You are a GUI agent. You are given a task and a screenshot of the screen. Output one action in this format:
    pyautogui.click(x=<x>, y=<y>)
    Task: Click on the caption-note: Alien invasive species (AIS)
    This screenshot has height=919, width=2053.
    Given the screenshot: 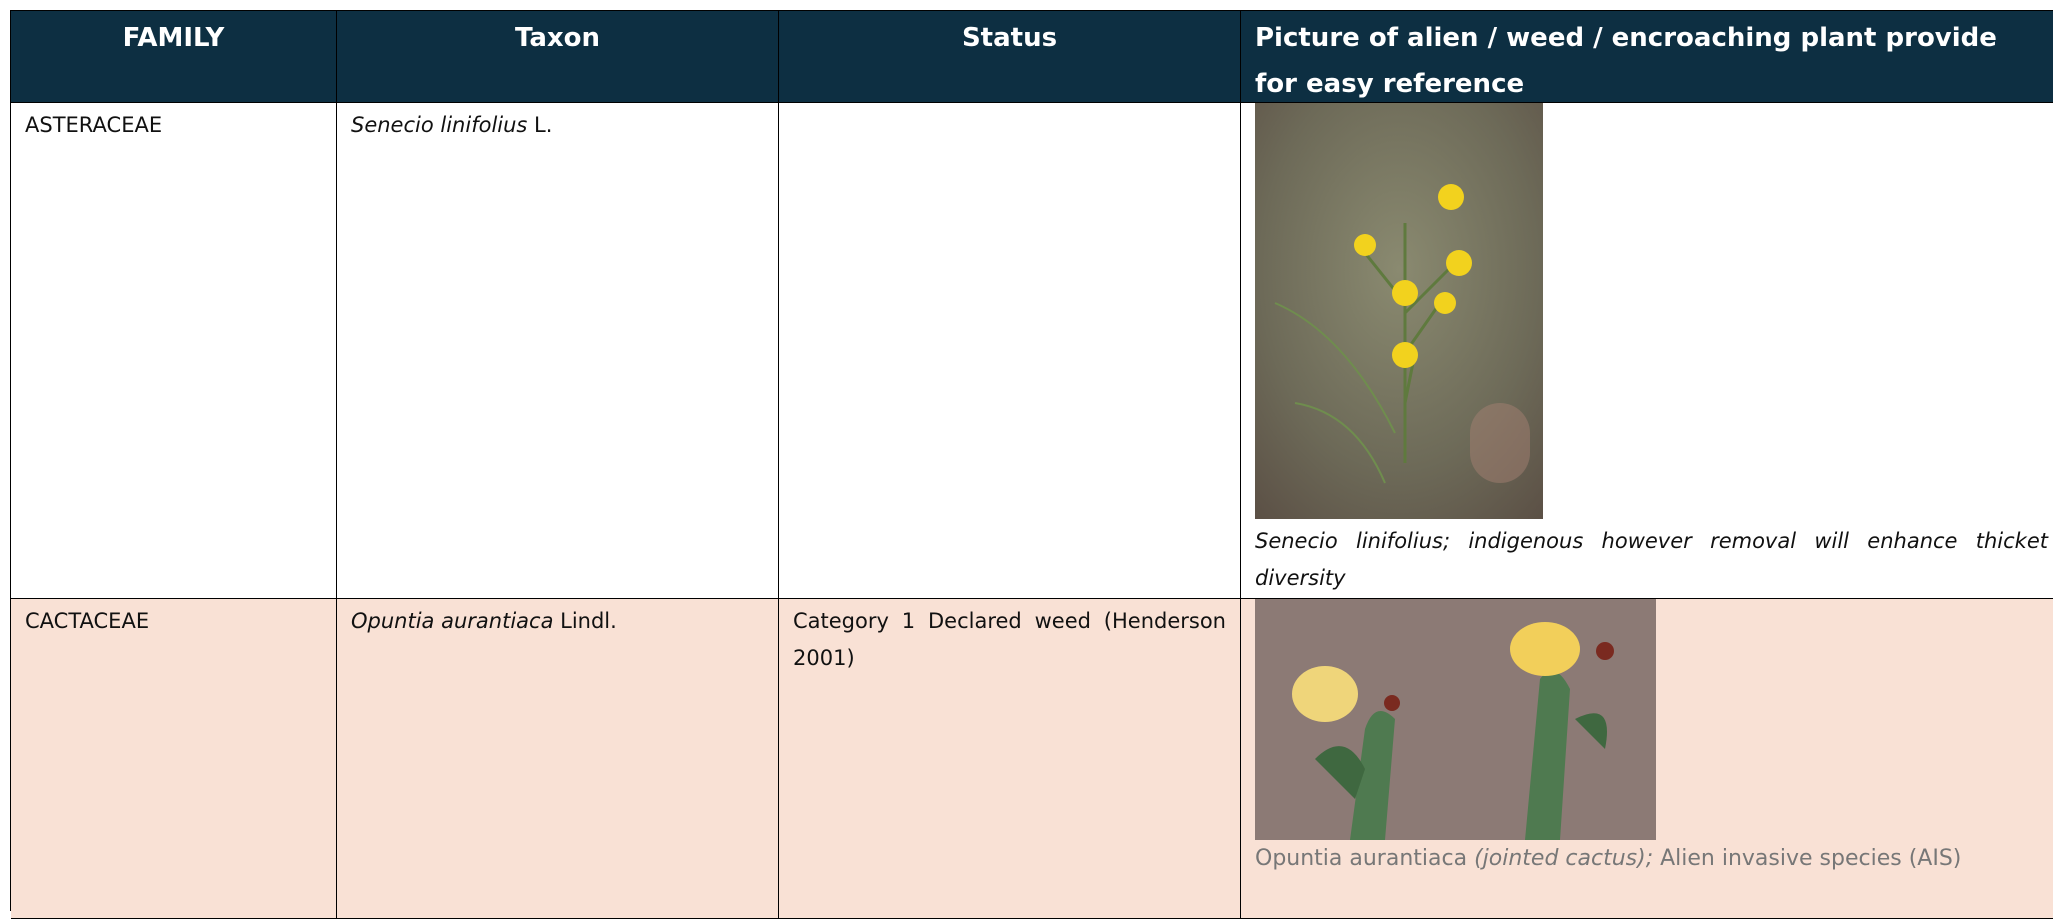 What is the action you would take?
    pyautogui.click(x=1811, y=858)
    